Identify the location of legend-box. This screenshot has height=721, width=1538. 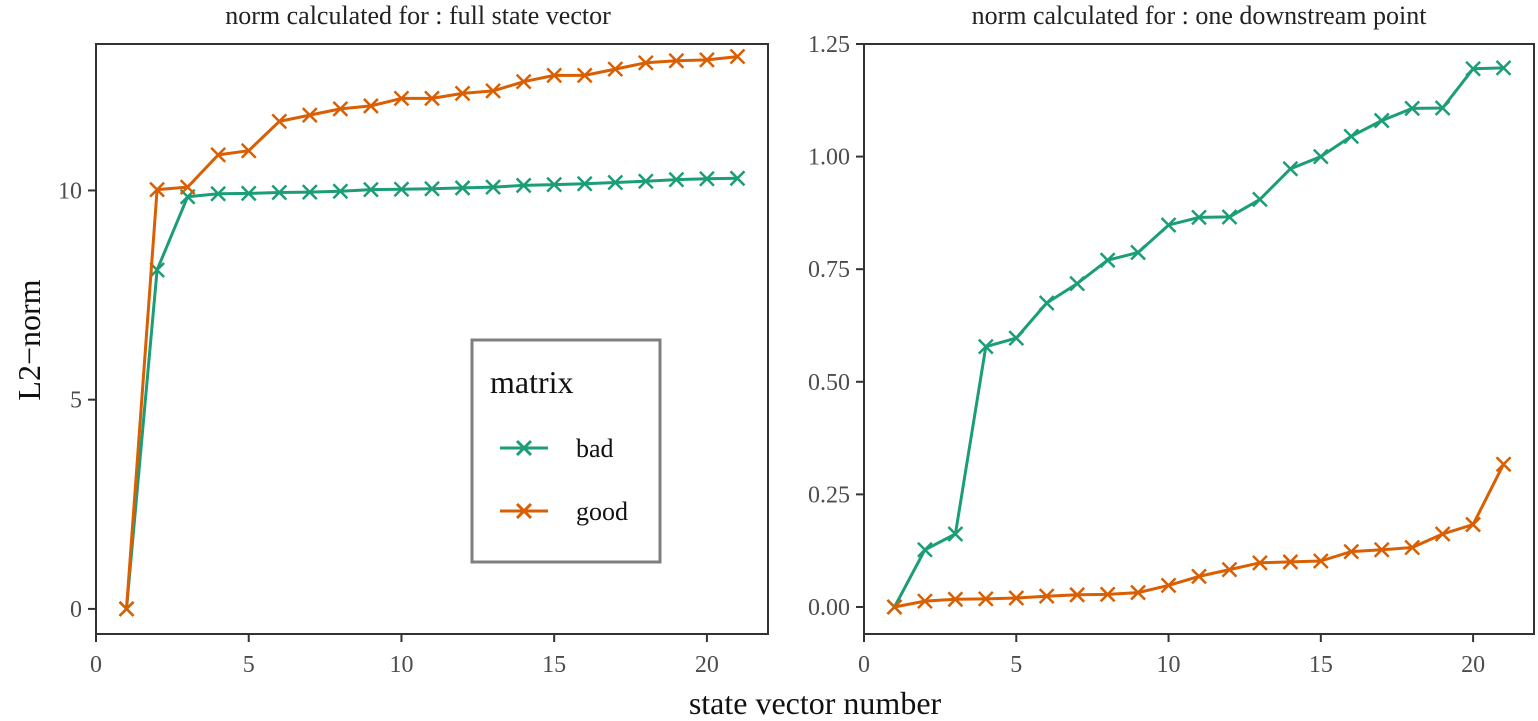
(566, 451).